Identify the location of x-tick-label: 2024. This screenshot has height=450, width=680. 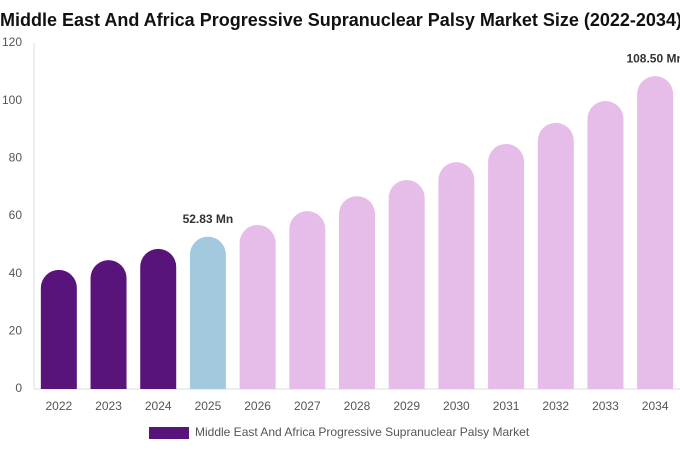
(158, 406).